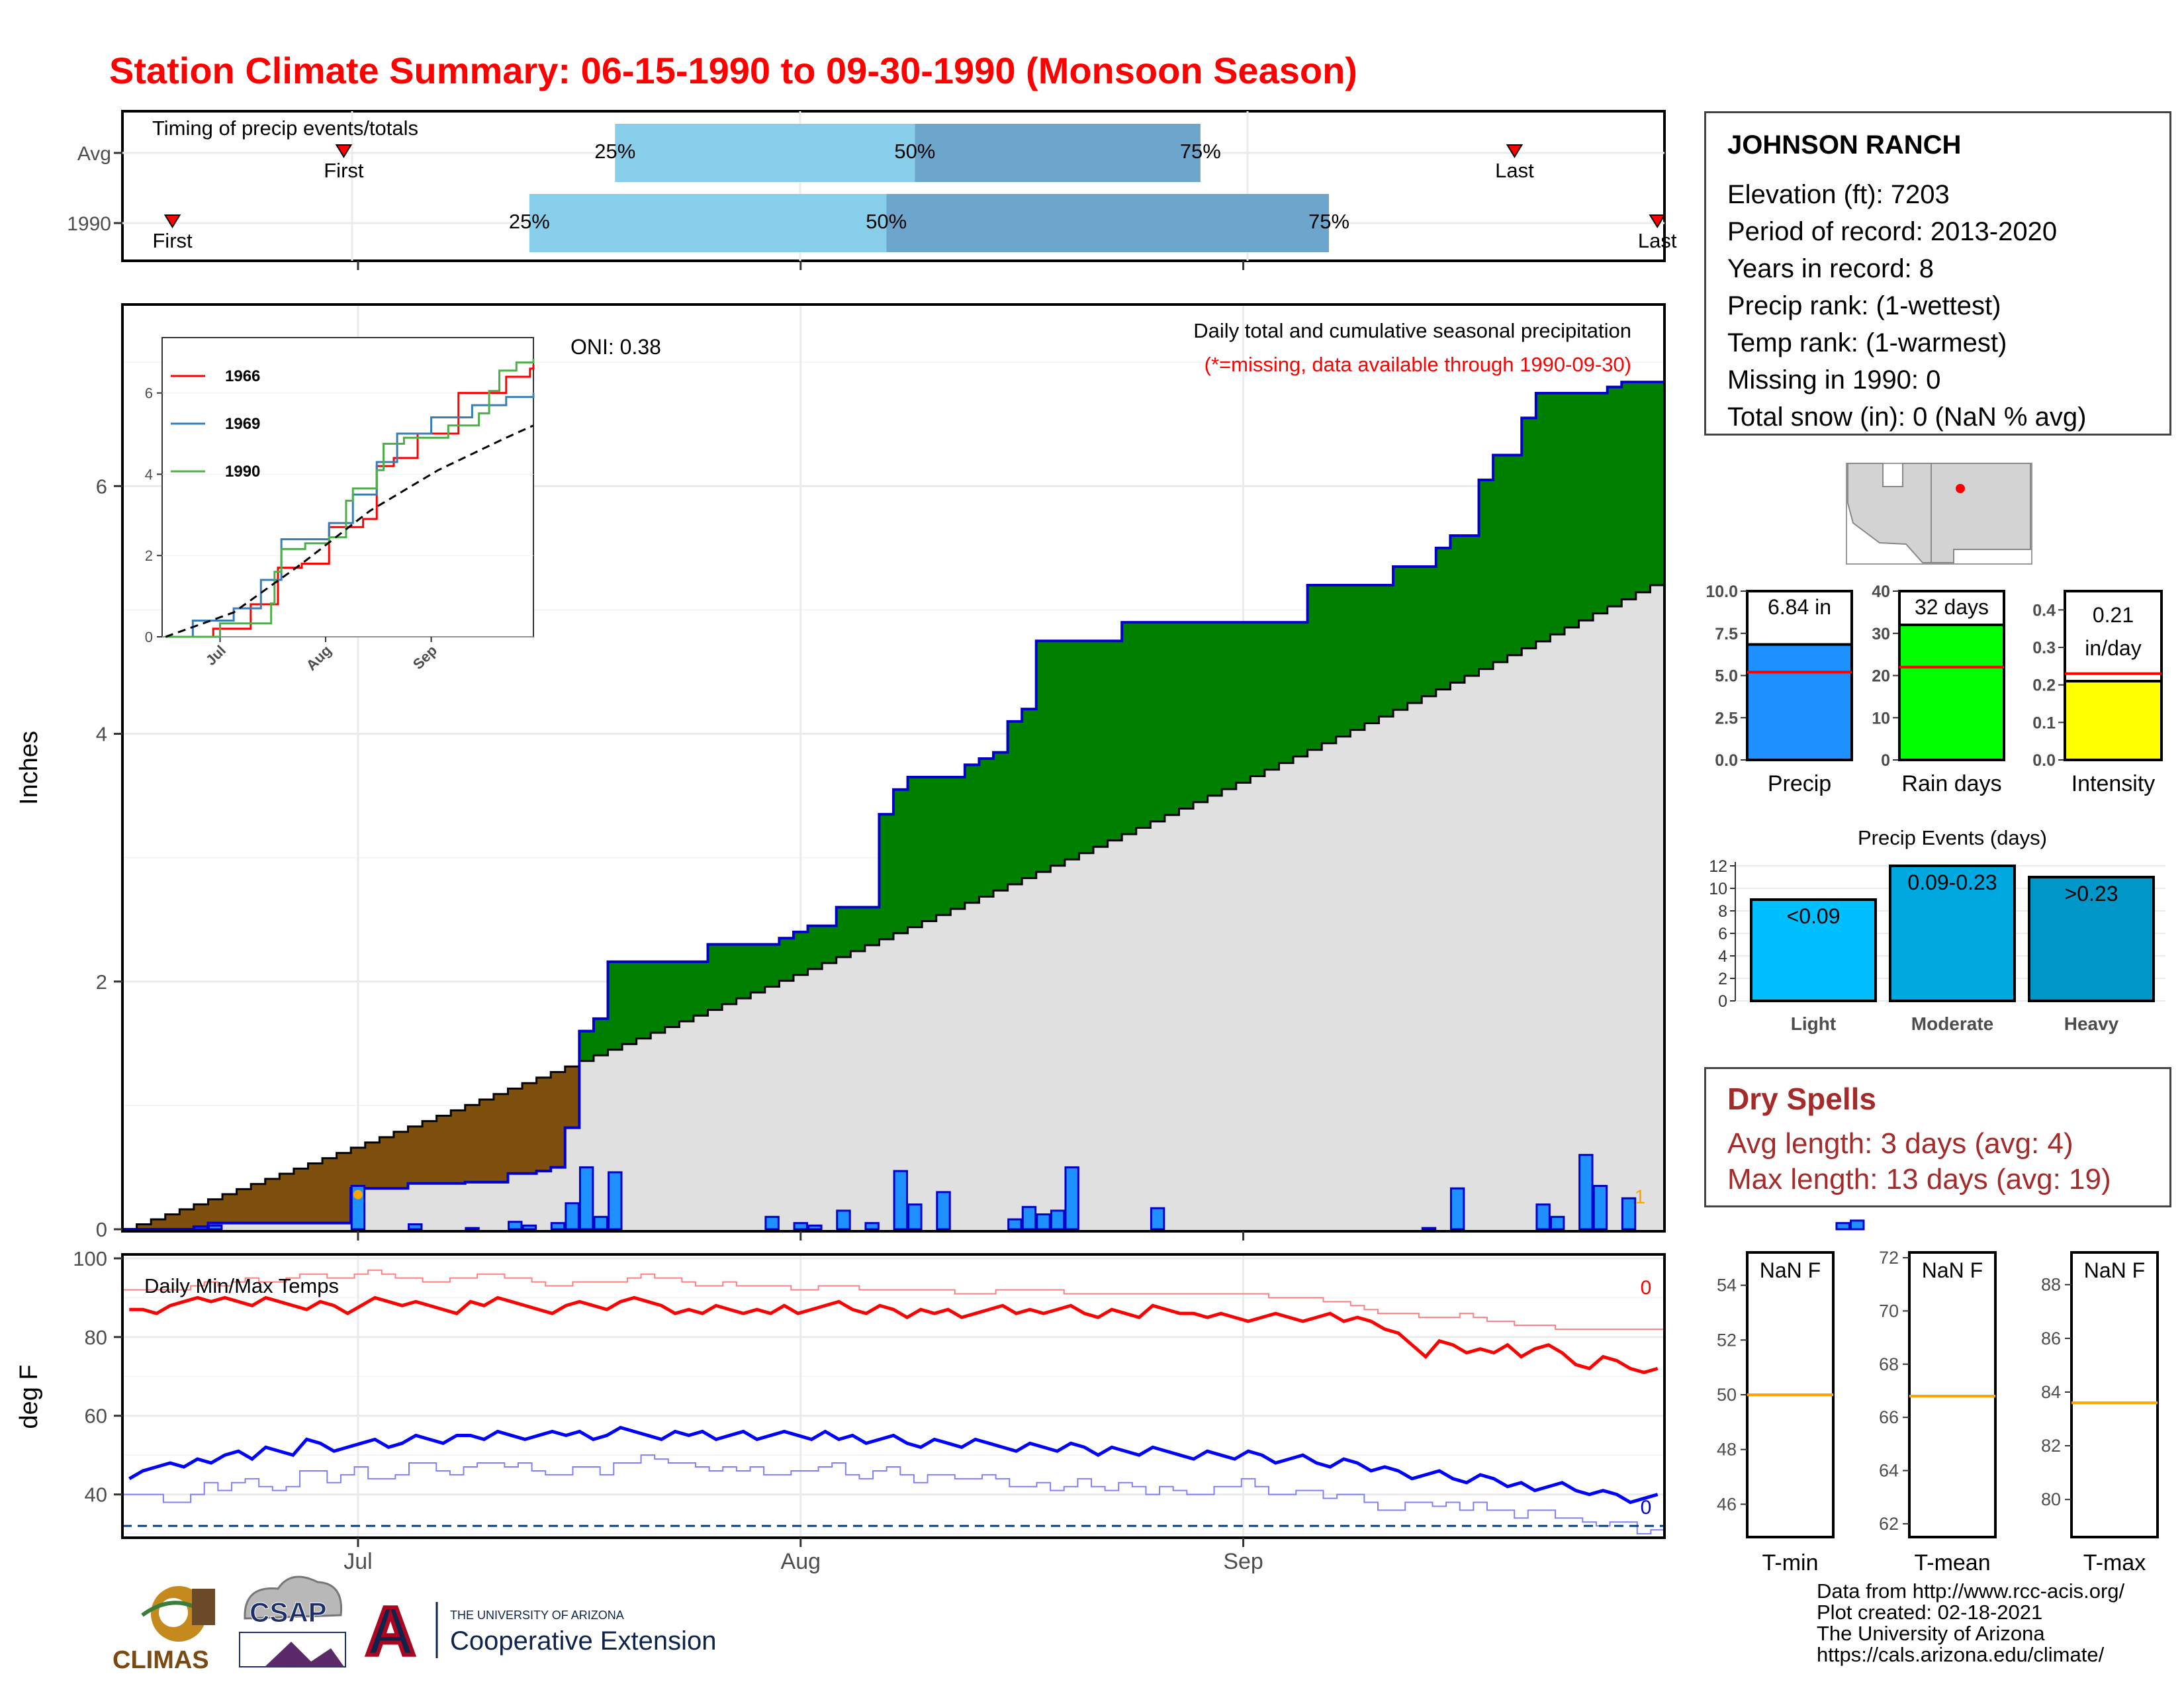 The width and height of the screenshot is (2184, 1688). What do you see at coordinates (1727, 1395) in the screenshot?
I see `gauge-y-label: 50` at bounding box center [1727, 1395].